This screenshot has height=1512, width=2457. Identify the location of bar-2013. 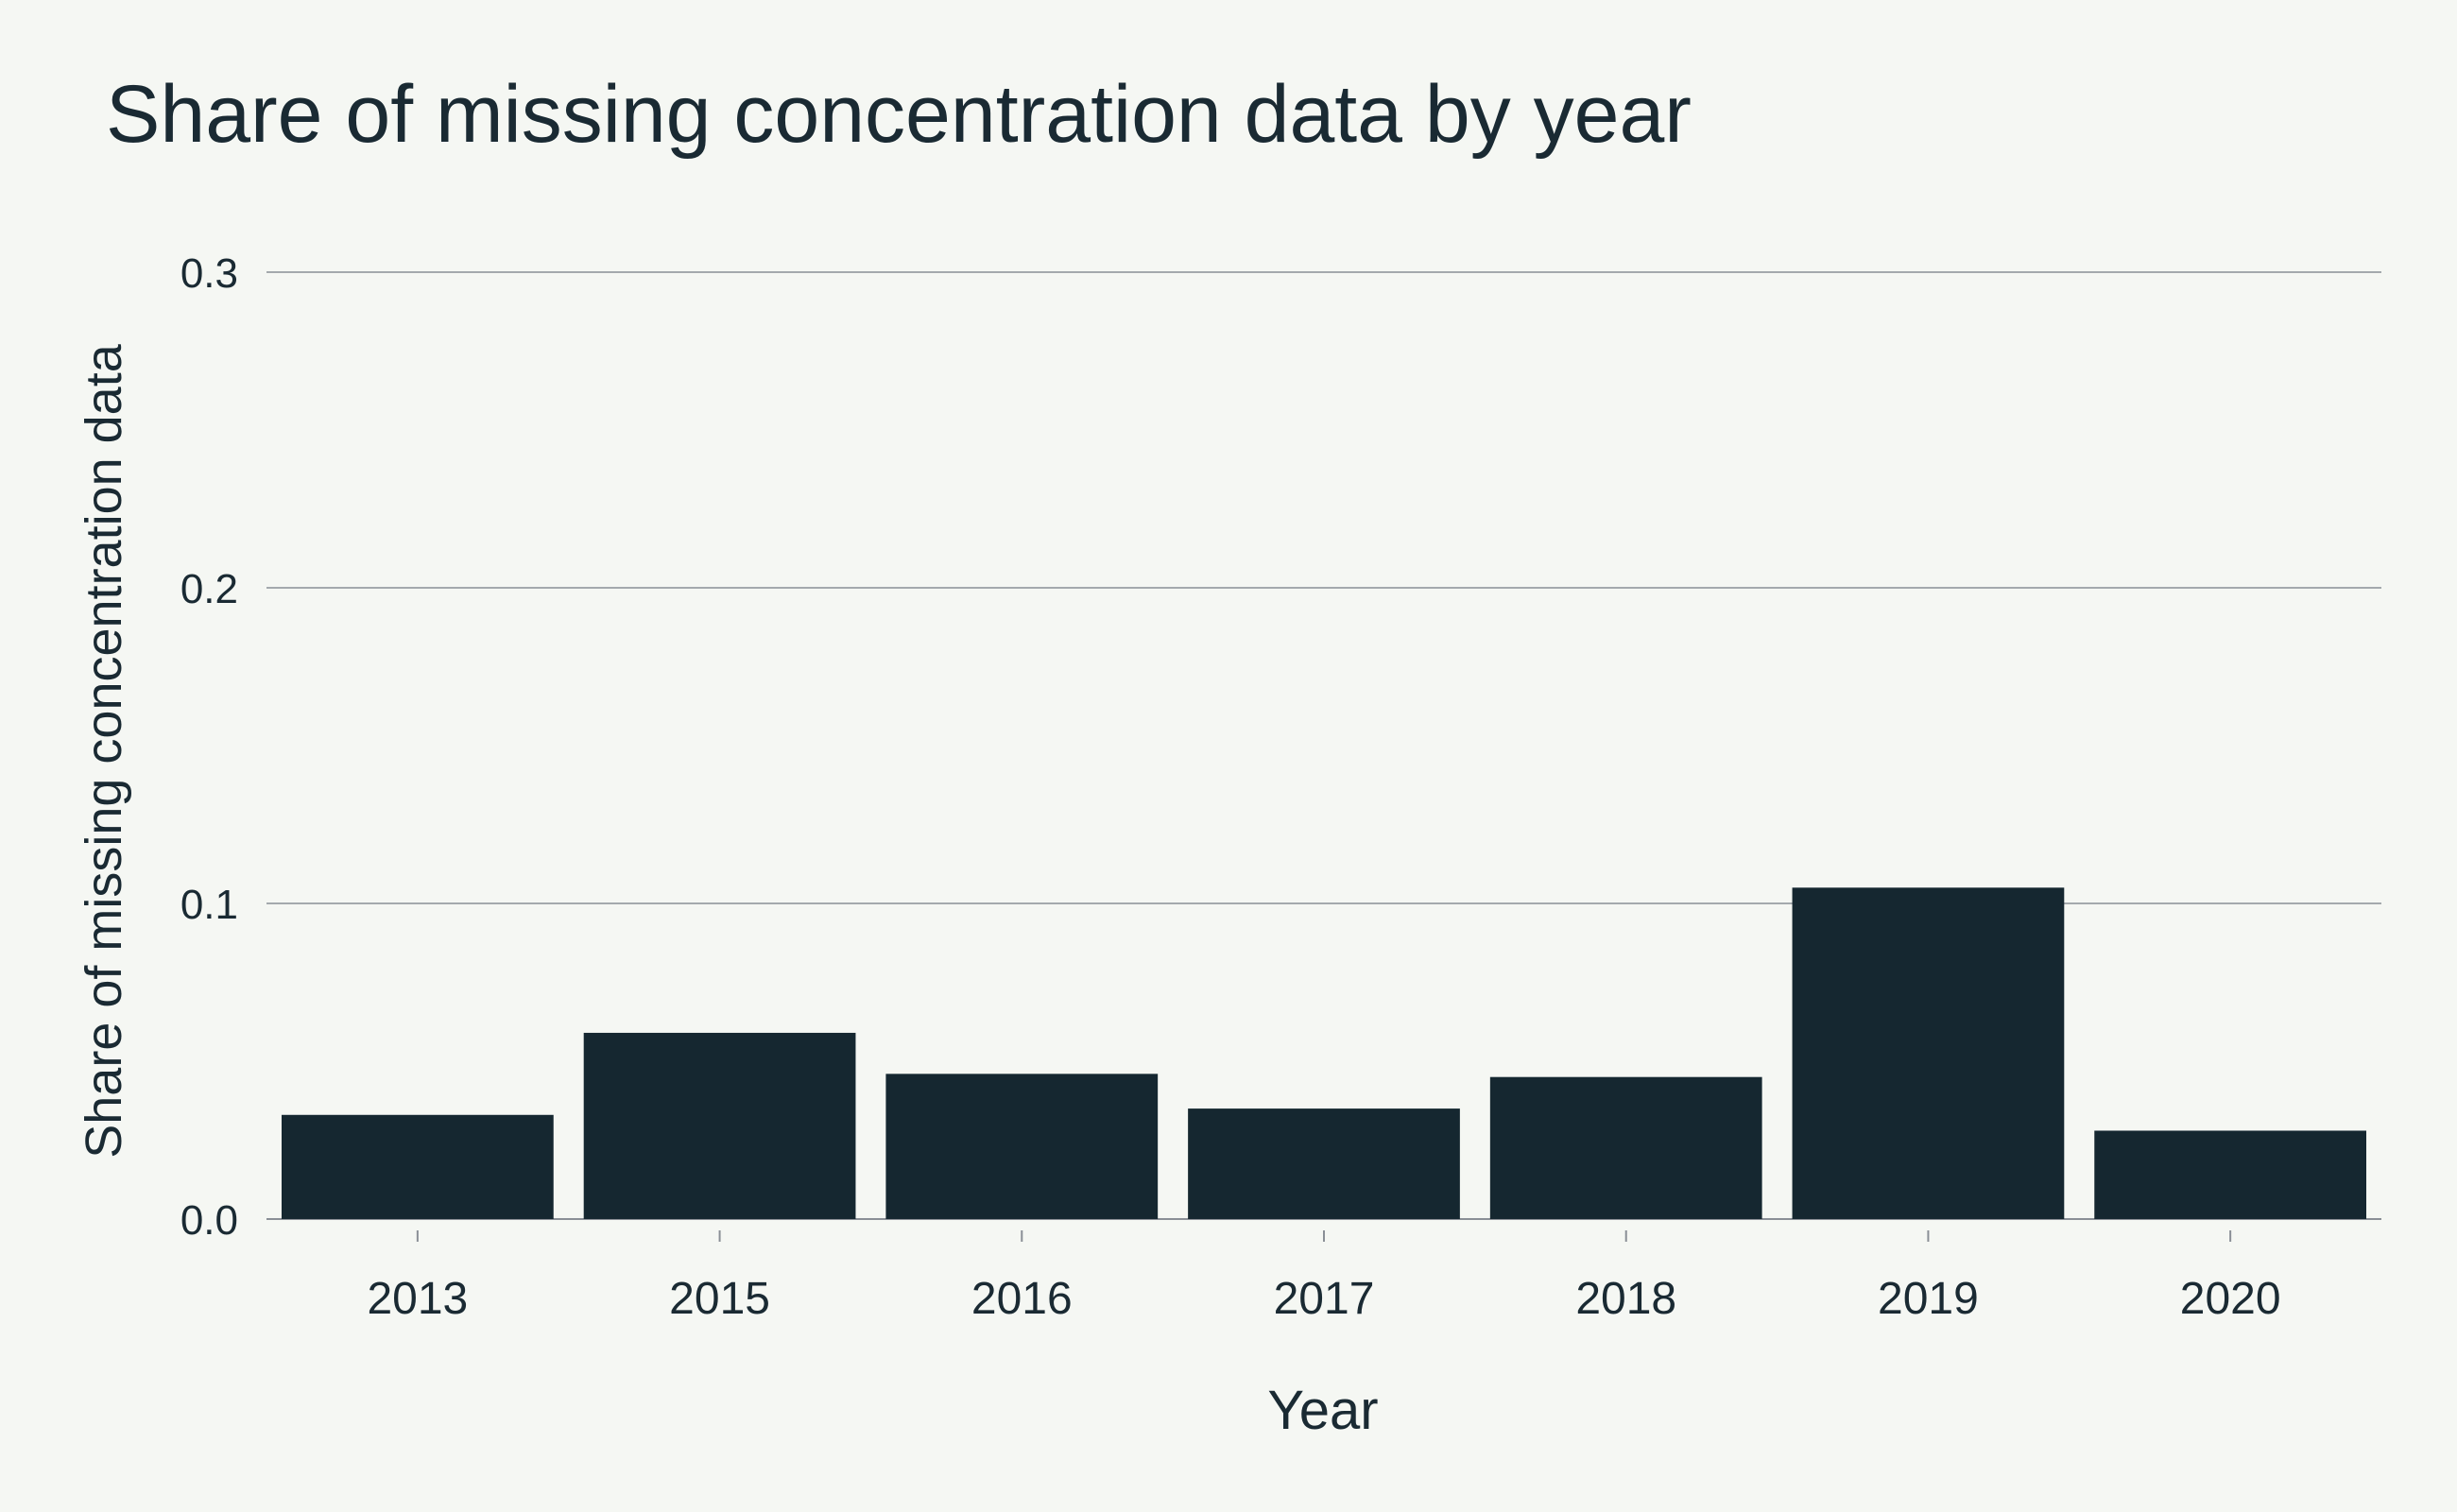
(417, 1166).